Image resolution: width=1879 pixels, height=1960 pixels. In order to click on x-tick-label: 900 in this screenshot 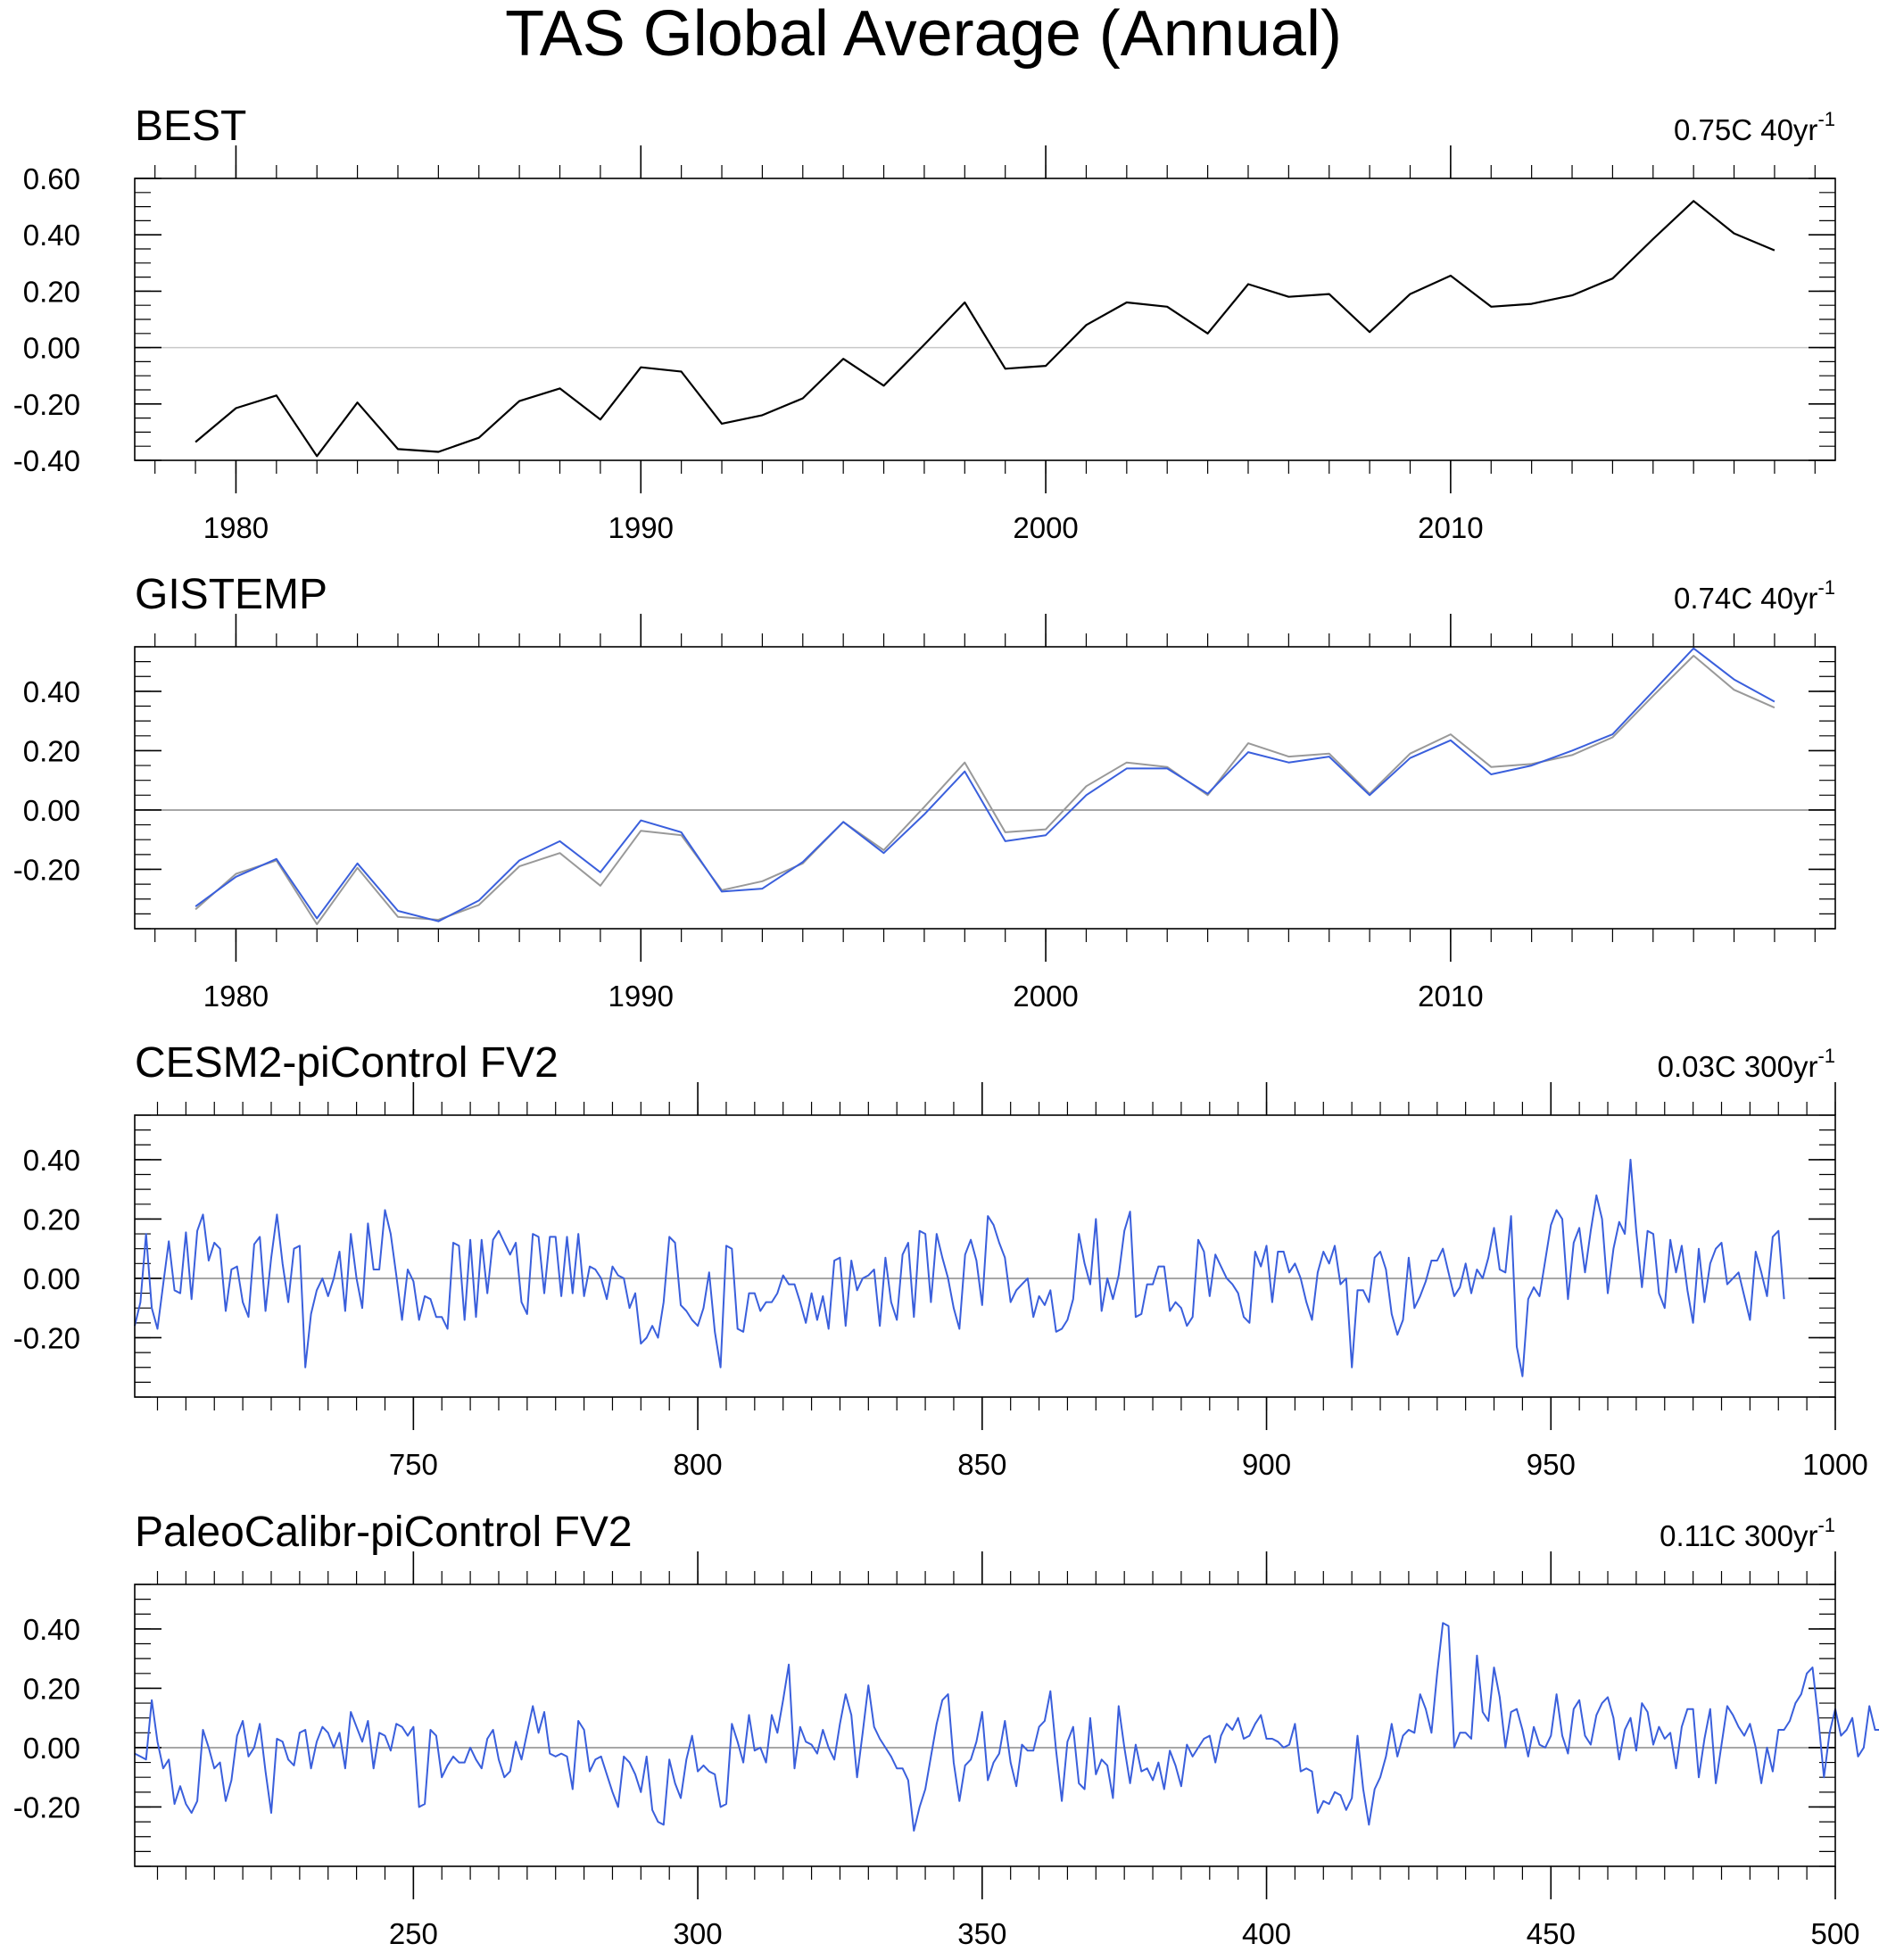, I will do `click(1266, 1464)`.